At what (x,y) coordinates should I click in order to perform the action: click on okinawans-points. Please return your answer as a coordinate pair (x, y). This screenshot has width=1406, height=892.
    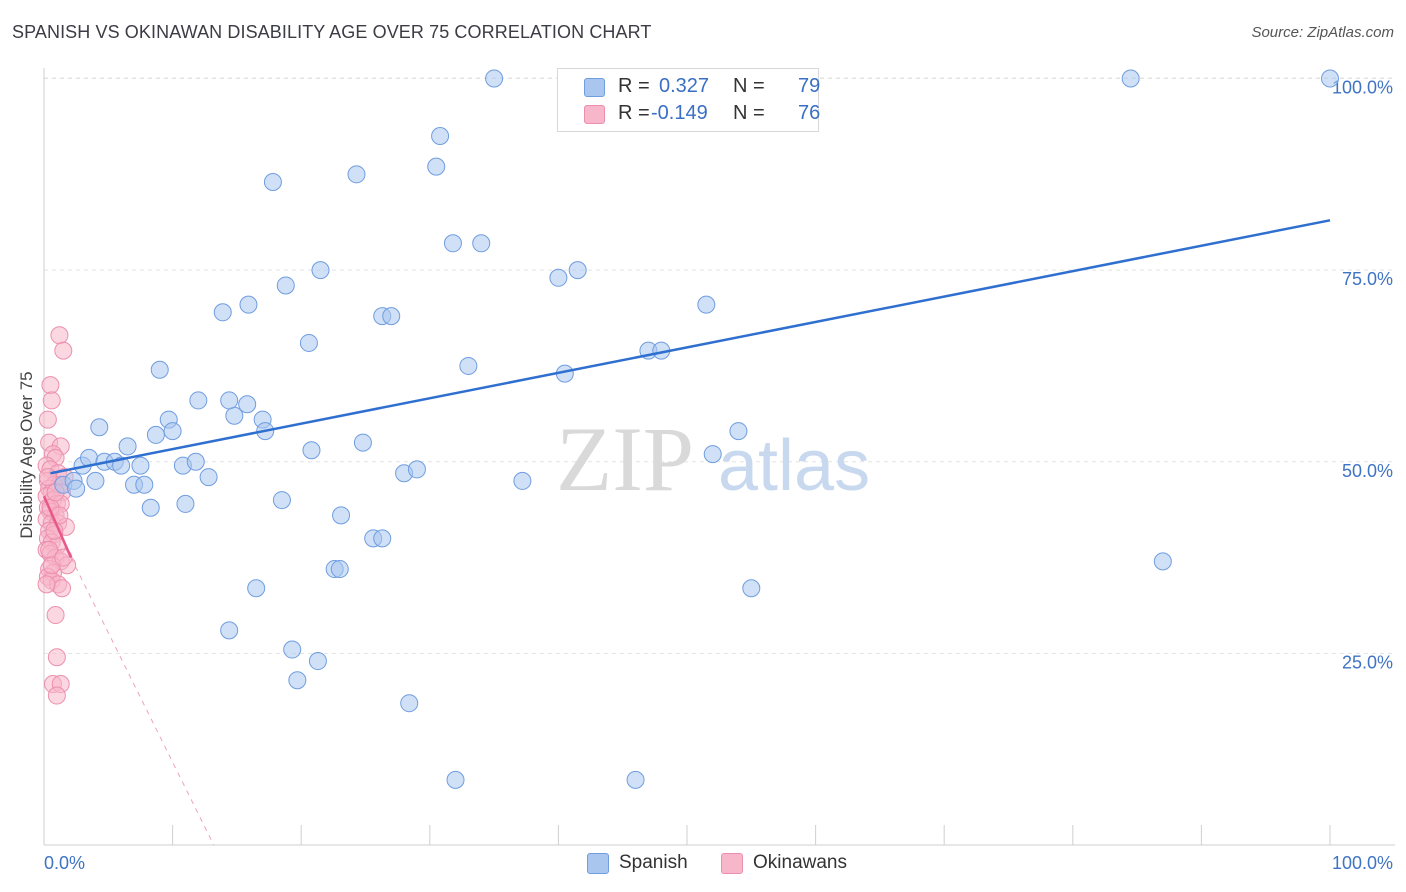
    Looking at the image, I should click on (57, 515).